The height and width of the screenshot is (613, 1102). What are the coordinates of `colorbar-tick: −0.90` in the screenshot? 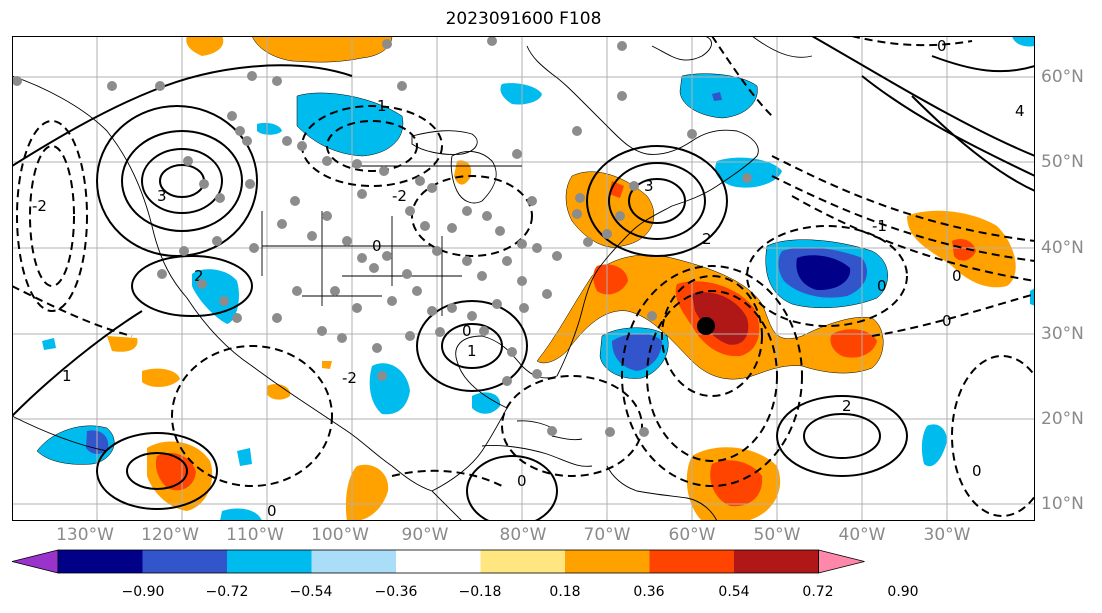 It's located at (143, 592).